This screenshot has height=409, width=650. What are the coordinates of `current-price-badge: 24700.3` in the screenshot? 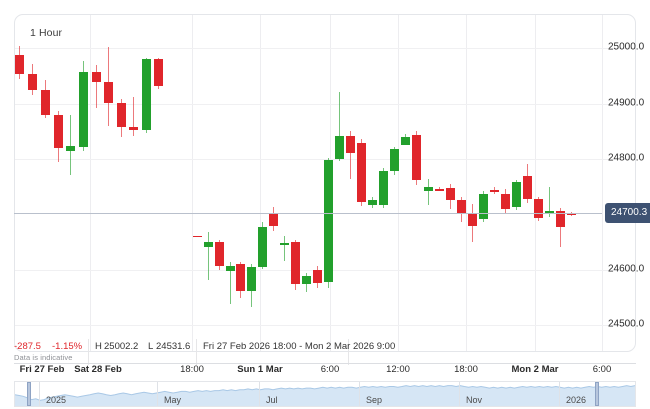 It's located at (628, 213).